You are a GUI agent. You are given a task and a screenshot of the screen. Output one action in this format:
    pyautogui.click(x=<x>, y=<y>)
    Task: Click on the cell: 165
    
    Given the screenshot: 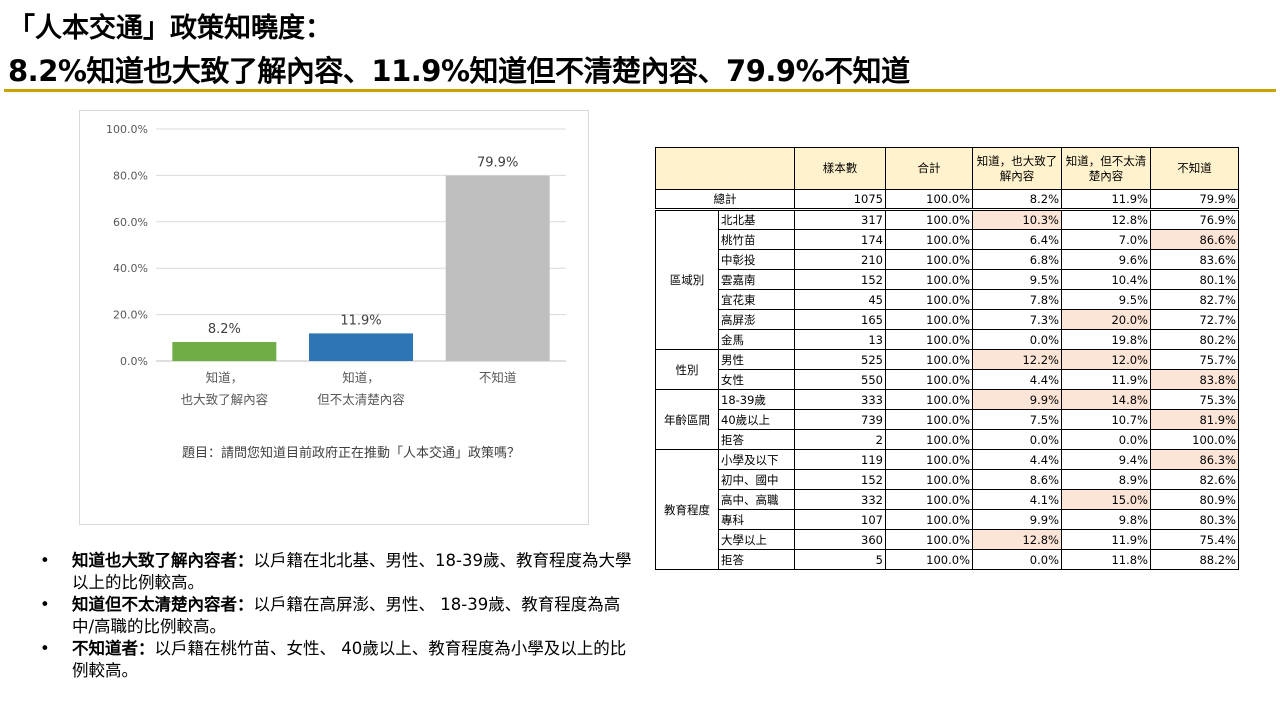 What is the action you would take?
    pyautogui.click(x=840, y=319)
    